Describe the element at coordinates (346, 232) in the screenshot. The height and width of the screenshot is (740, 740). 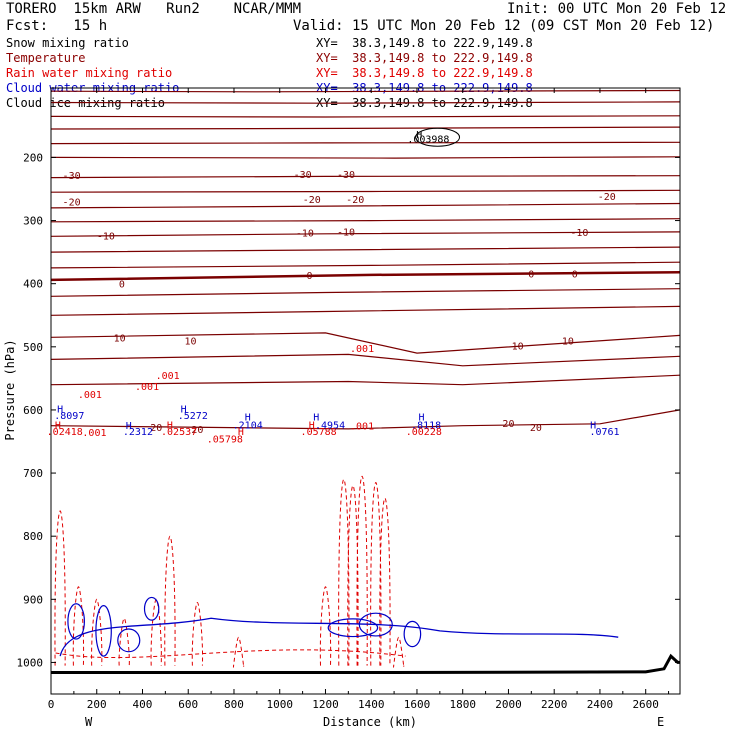
I see `contour-label-9: -10` at that location.